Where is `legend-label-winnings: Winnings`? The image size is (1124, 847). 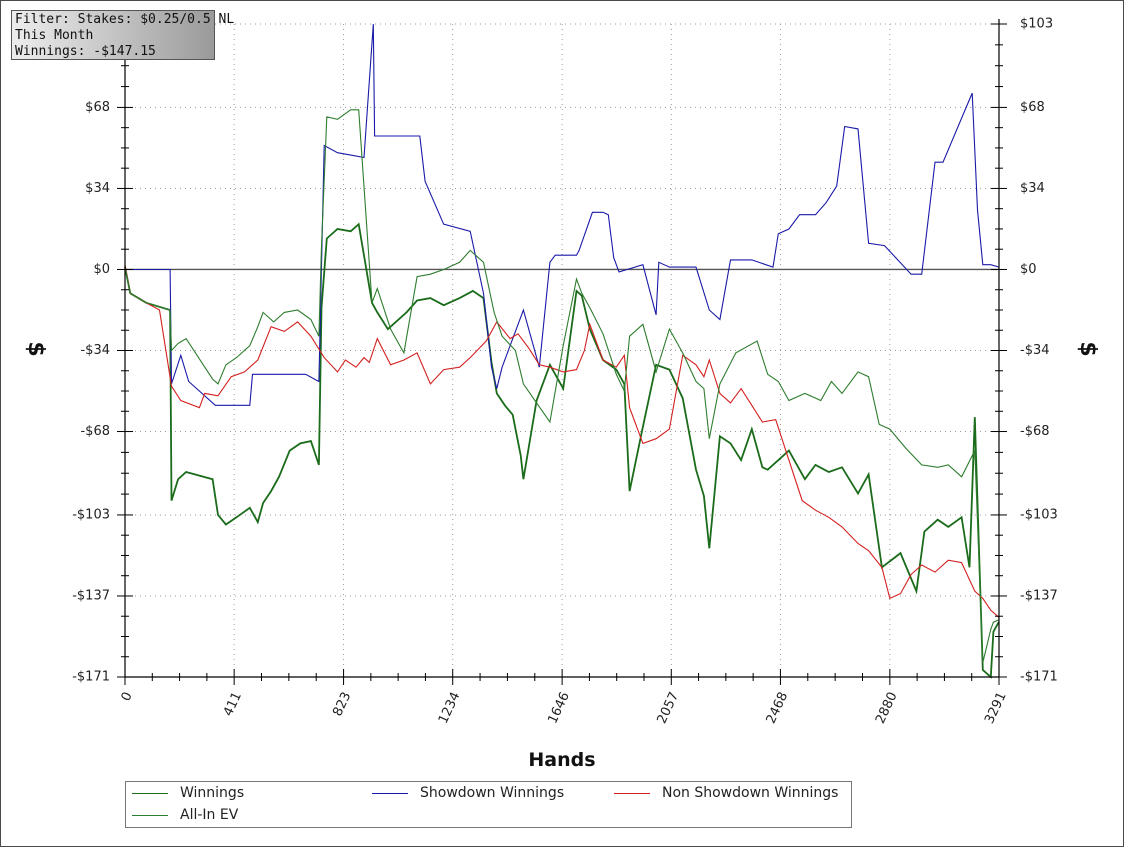 legend-label-winnings: Winnings is located at coordinates (212, 793).